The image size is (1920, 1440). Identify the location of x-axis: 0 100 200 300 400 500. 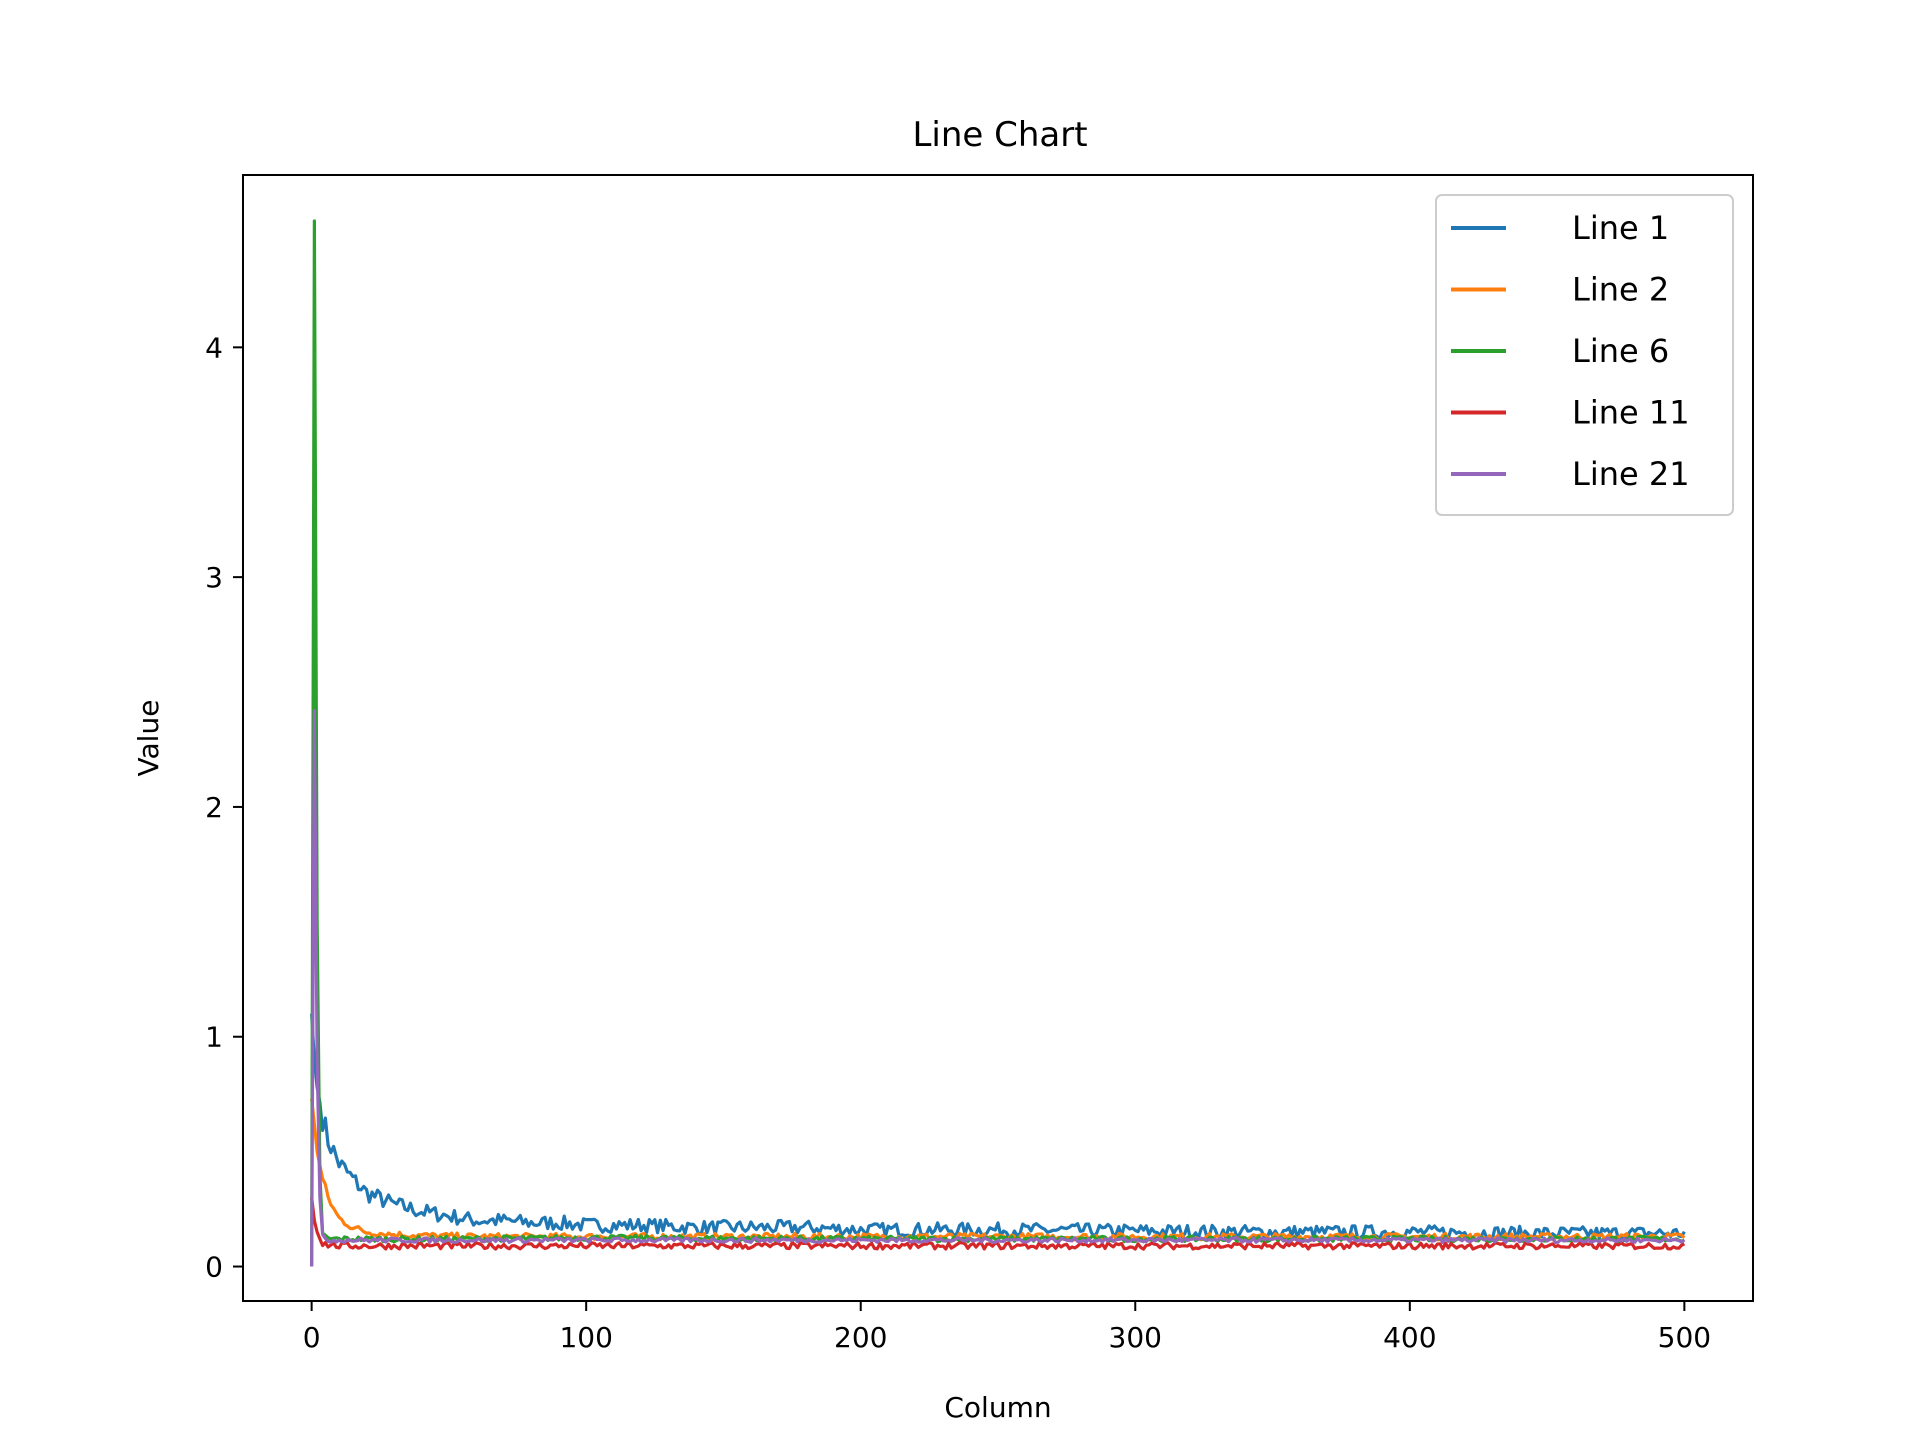
(1007, 1327).